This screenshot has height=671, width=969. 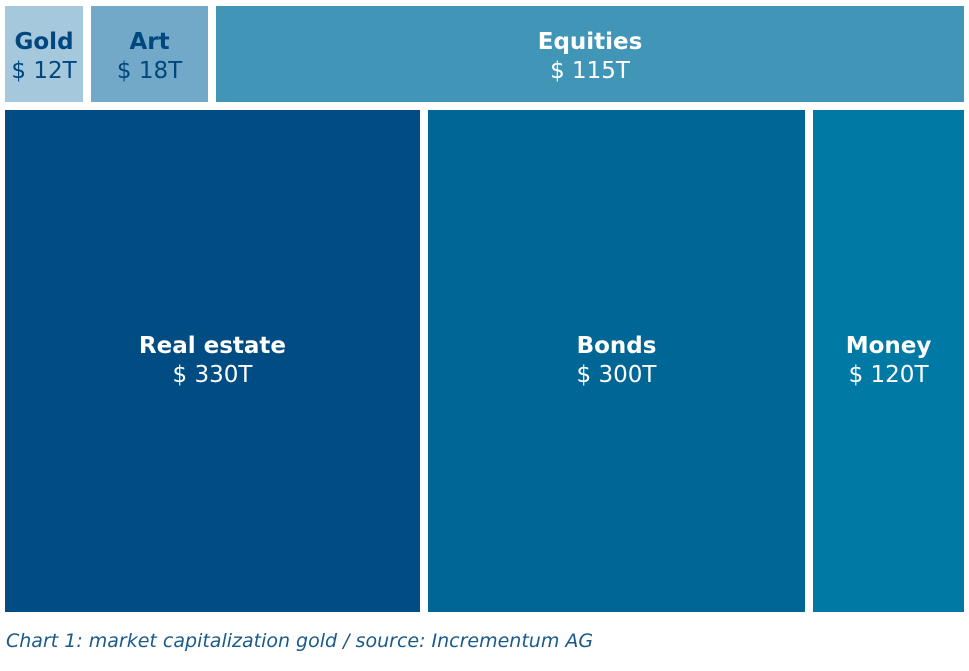 What do you see at coordinates (44, 71) in the screenshot?
I see `tile-value-gold: $ 12T` at bounding box center [44, 71].